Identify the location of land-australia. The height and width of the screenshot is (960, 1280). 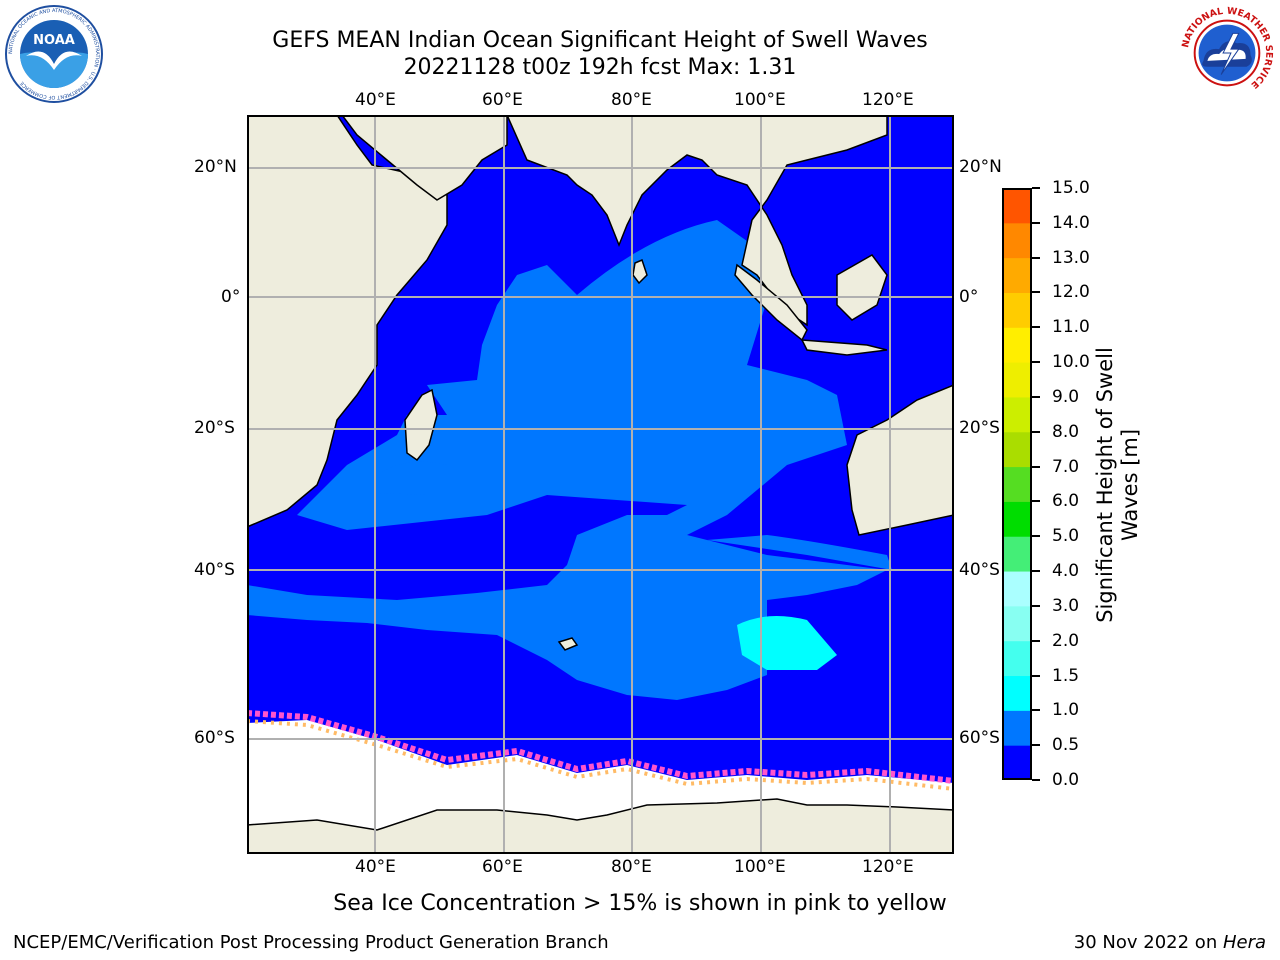
(900, 460).